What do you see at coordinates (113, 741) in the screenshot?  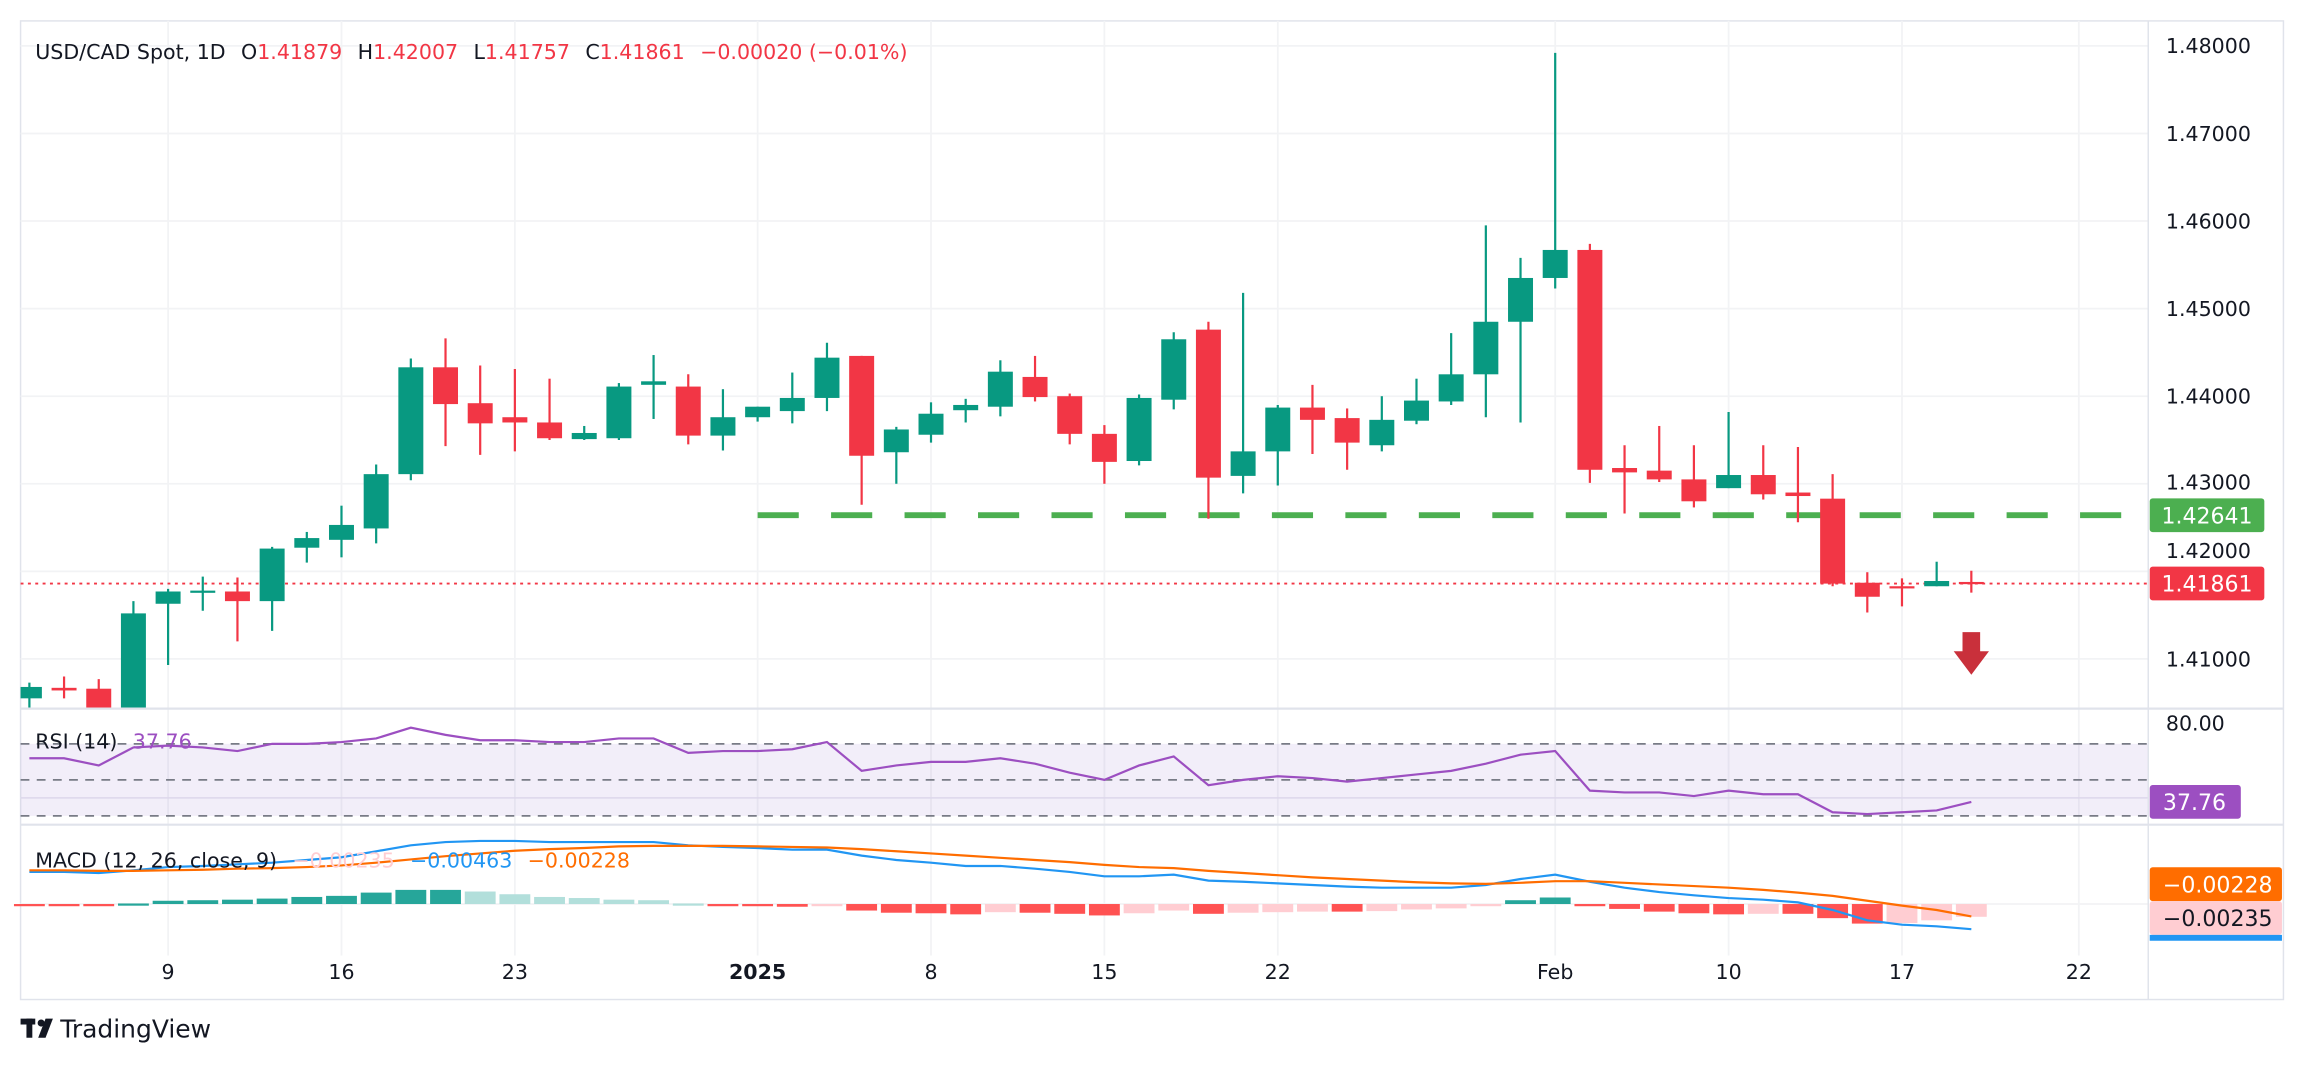 I see `rsi-legend: RSI (14) 37.76` at bounding box center [113, 741].